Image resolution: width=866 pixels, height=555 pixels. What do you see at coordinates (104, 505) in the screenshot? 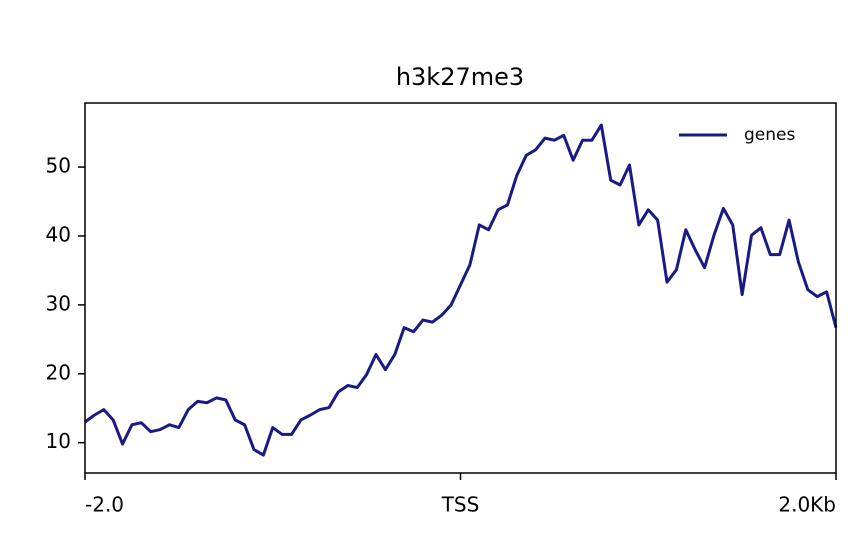
I see `x-tick-label: -2.0` at bounding box center [104, 505].